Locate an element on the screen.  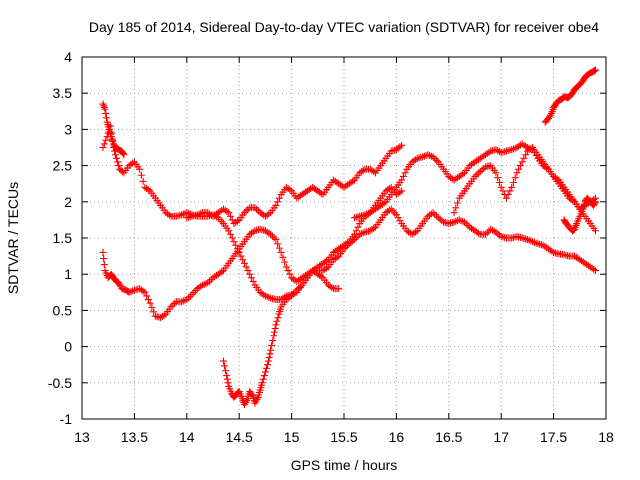
y-tick-label: 0 is located at coordinates (68, 347).